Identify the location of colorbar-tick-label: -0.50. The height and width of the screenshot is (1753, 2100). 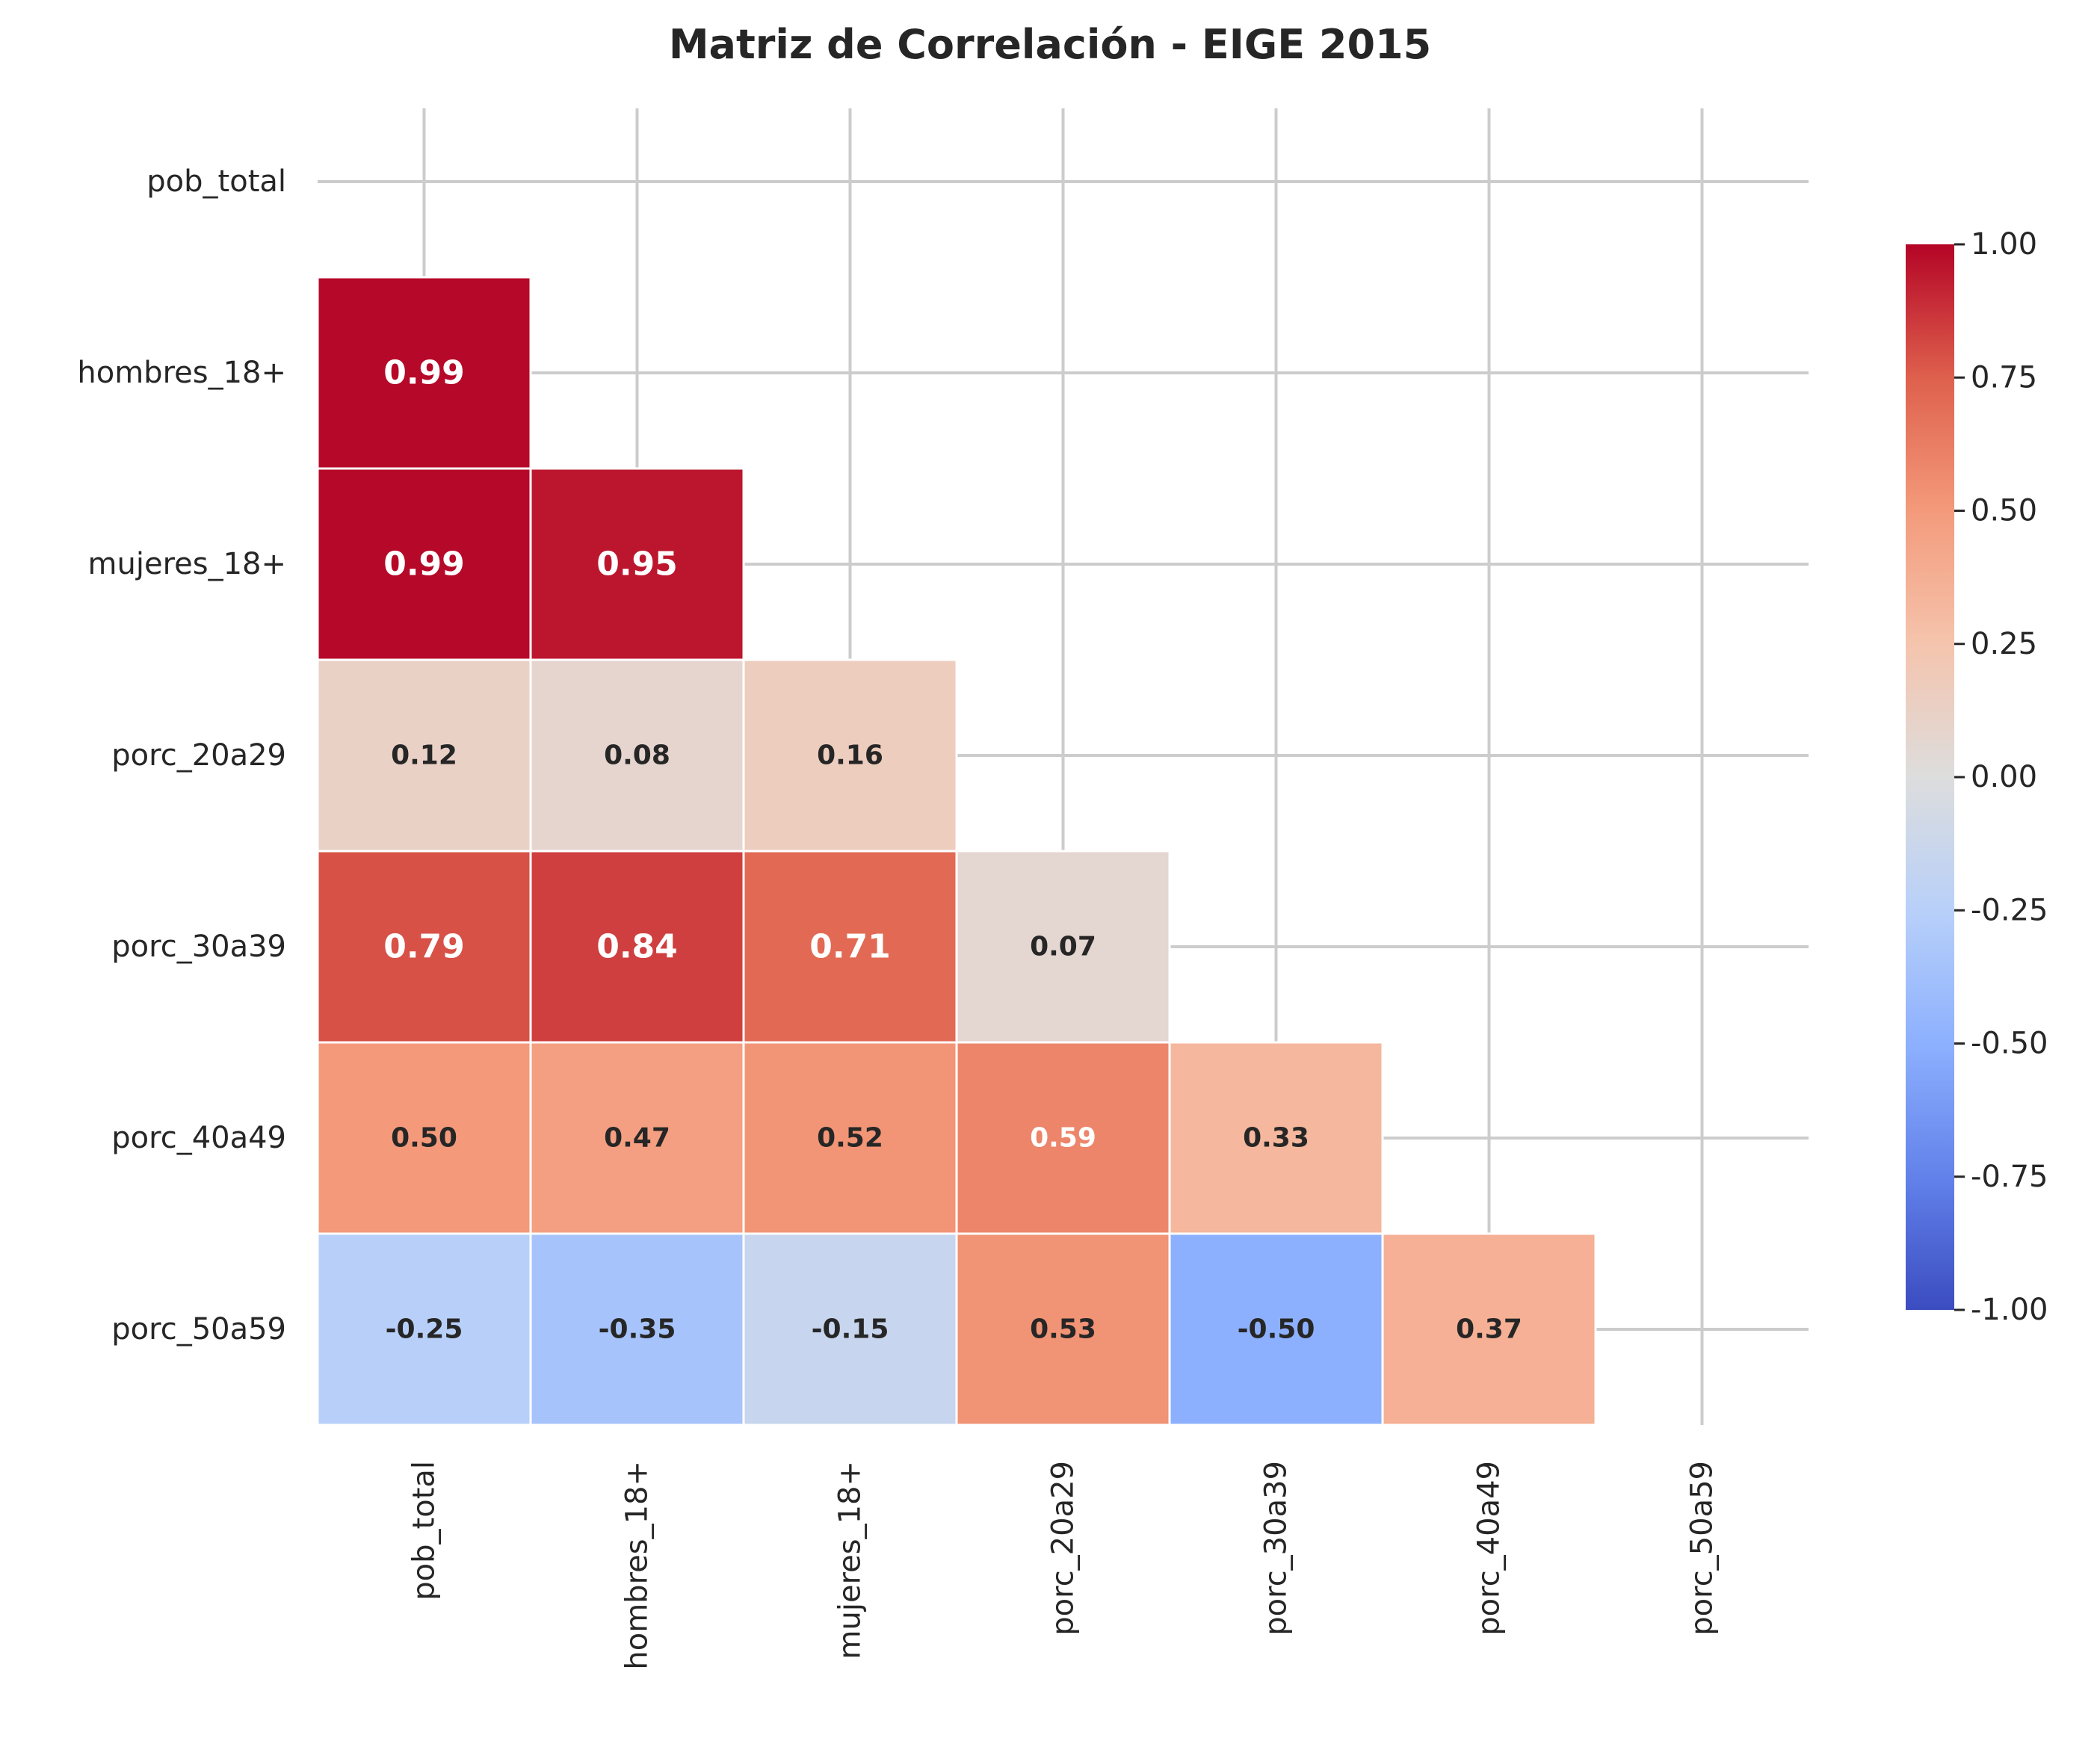
(2009, 1044).